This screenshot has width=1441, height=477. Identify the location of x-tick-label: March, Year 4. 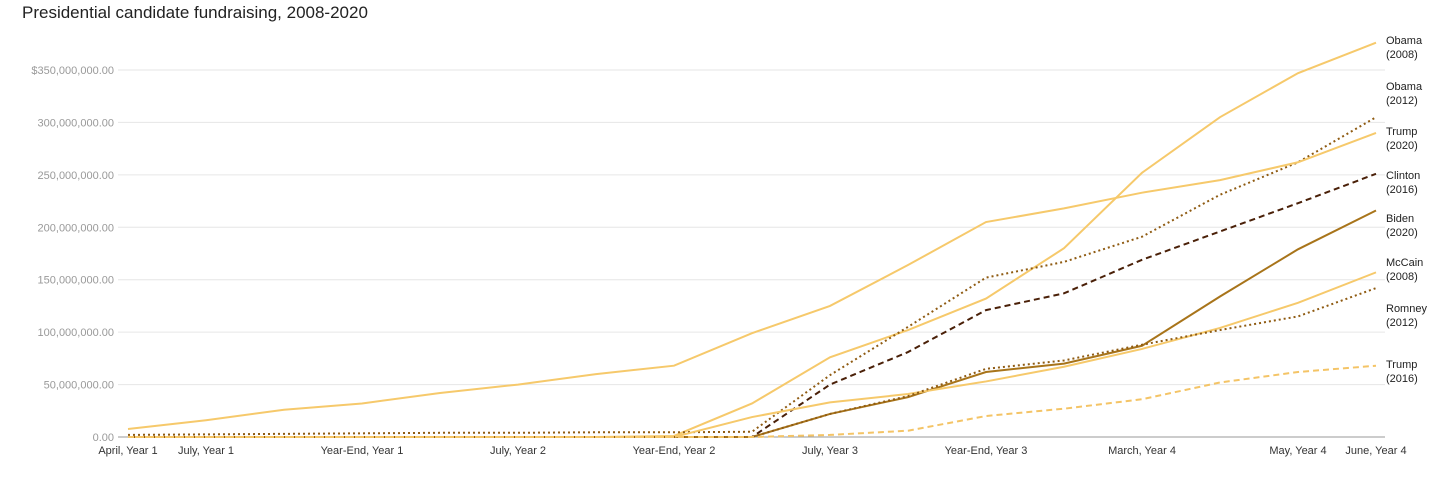
(1142, 451).